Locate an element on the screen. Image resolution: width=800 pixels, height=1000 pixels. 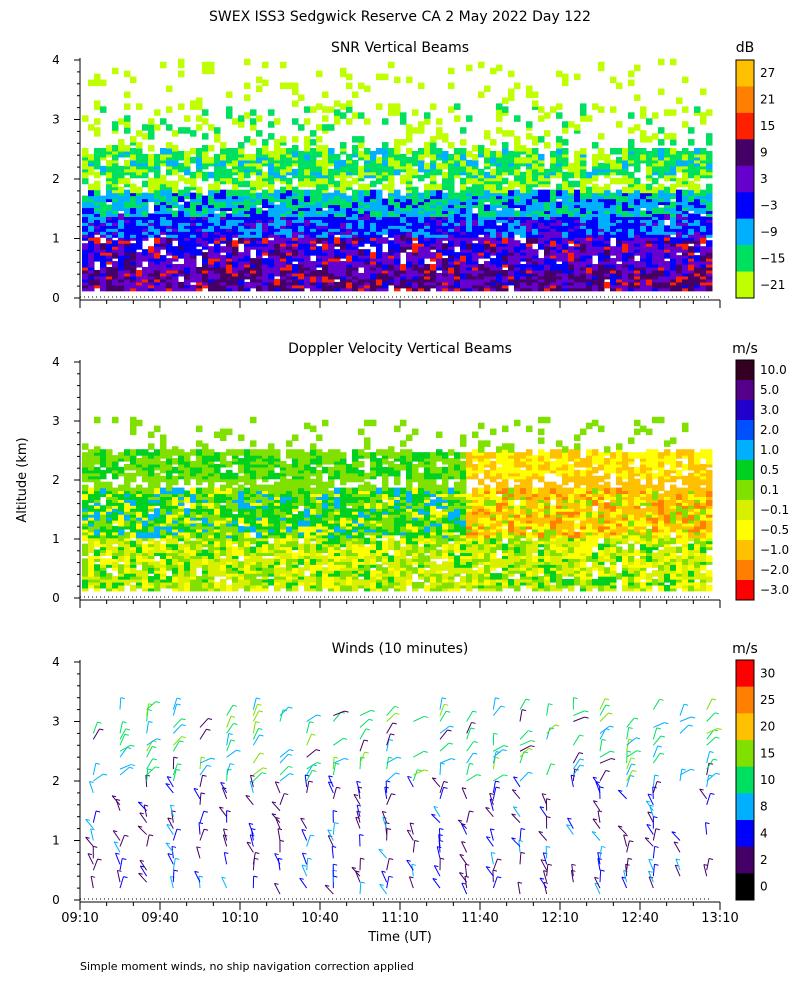
colorbar-label: 4 is located at coordinates (764, 833).